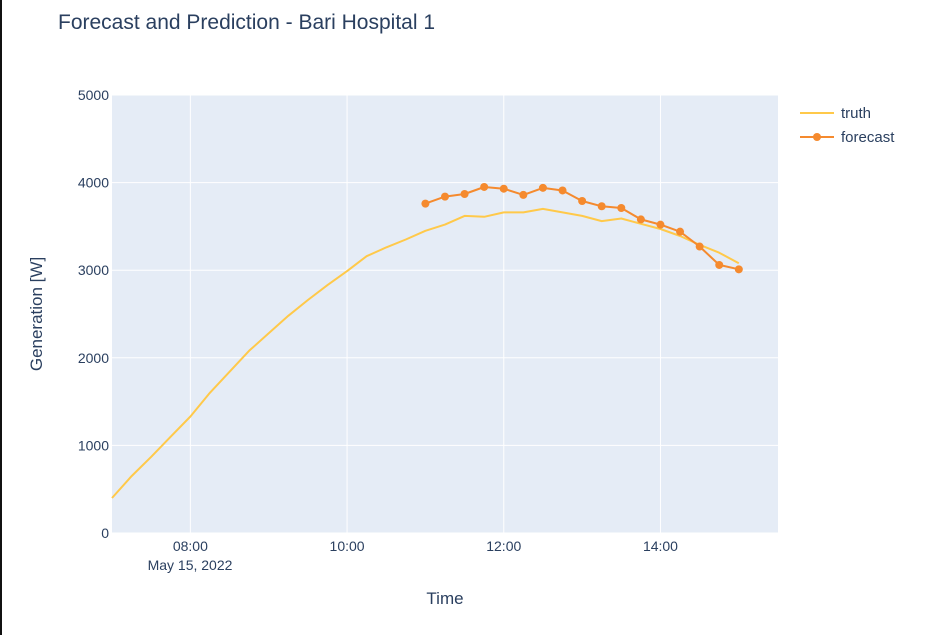 This screenshot has height=635, width=927. Describe the element at coordinates (93, 270) in the screenshot. I see `y-tick-label: 3000` at that location.